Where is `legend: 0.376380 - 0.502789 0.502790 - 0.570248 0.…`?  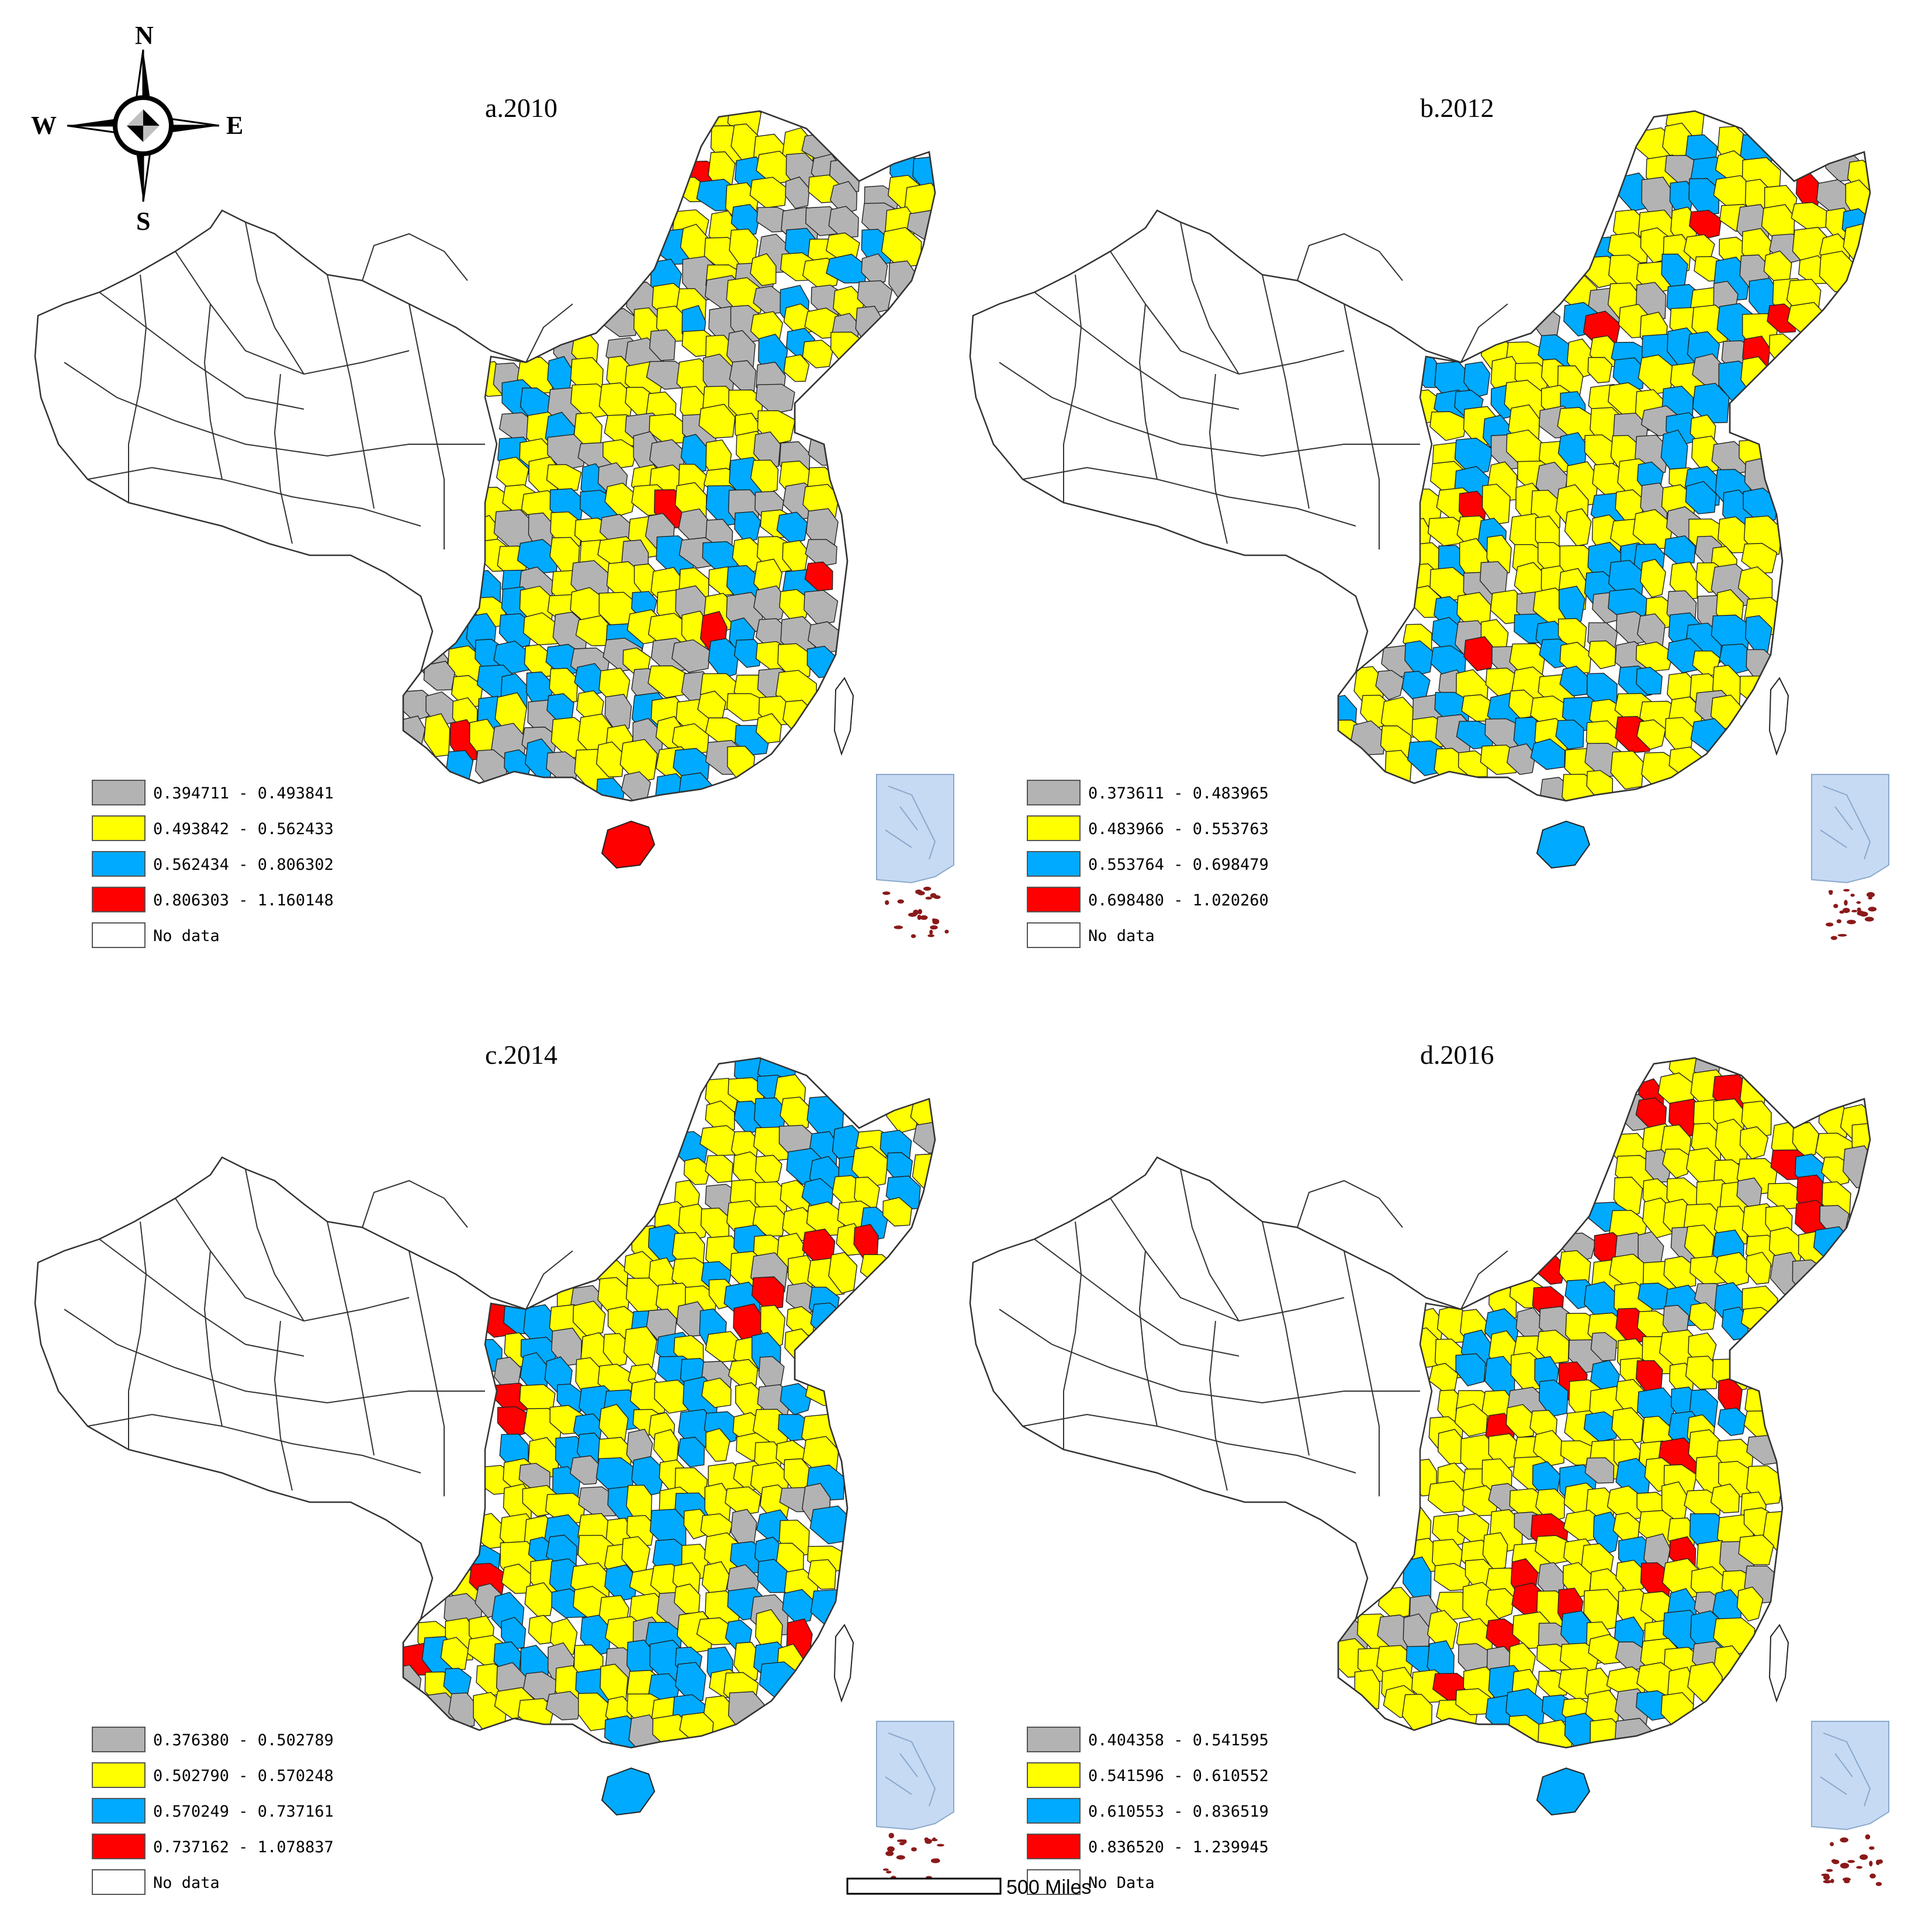
legend: 0.376380 - 0.502789 0.502790 - 0.570248 0.… is located at coordinates (213, 1811).